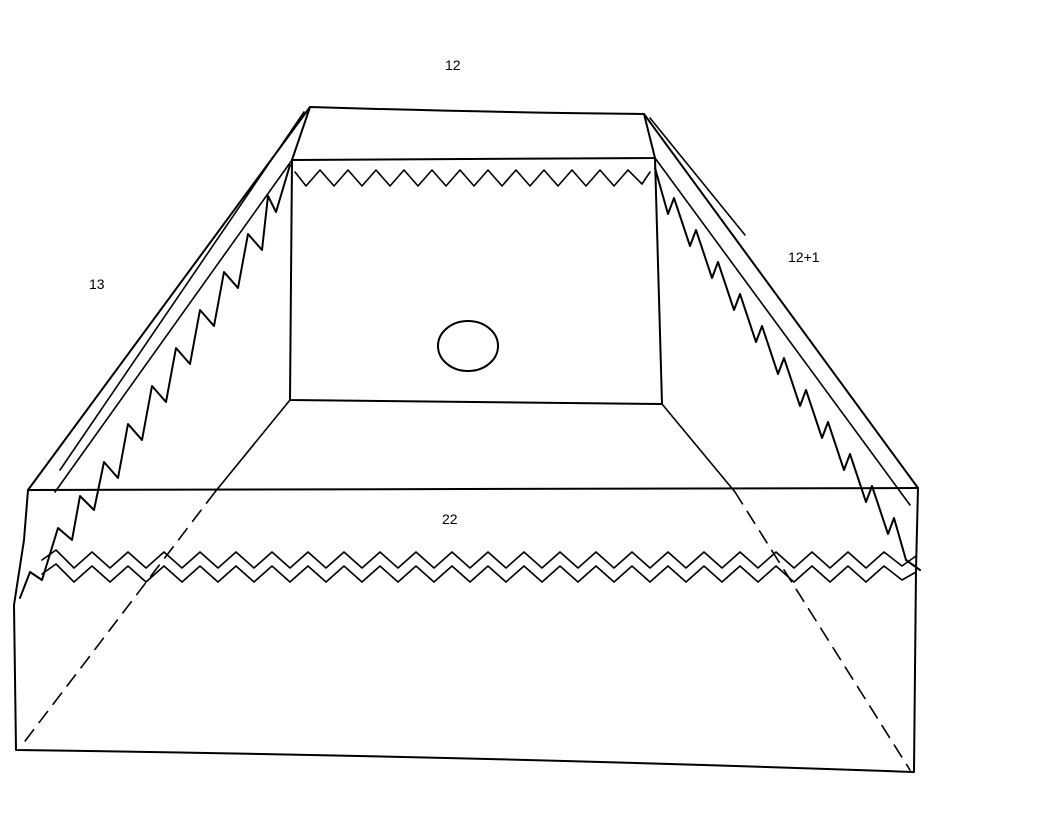  I want to click on label-top-length: 12, so click(453, 65).